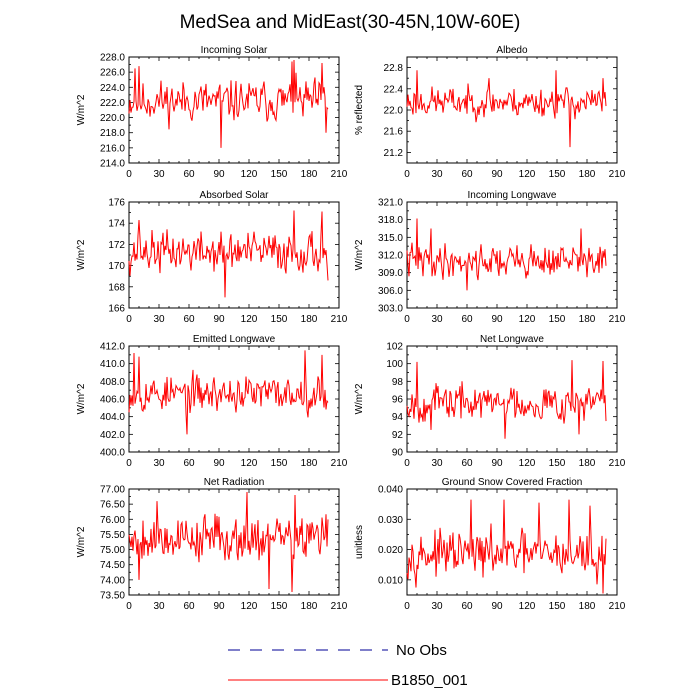  Describe the element at coordinates (112, 133) in the screenshot. I see `y-tick-label: 218.0` at that location.